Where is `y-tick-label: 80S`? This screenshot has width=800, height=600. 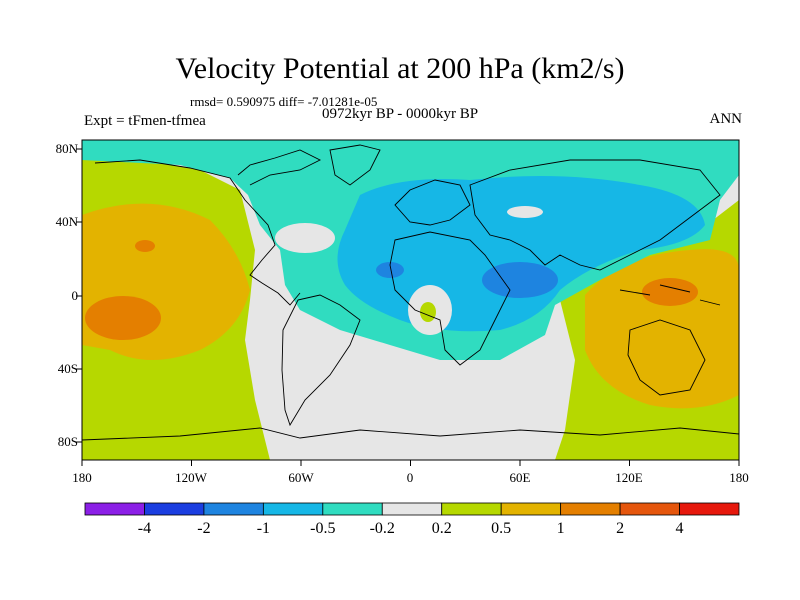
y-tick-label: 80S is located at coordinates (67, 441).